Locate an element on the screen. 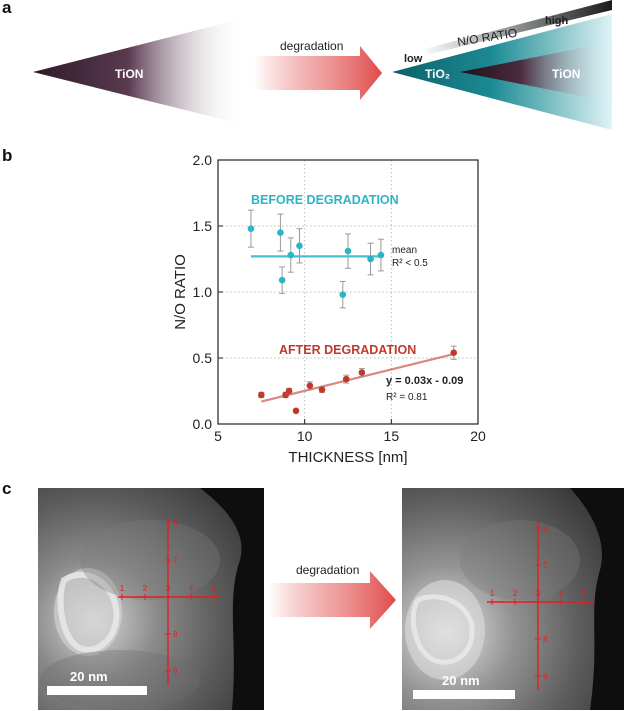 This screenshot has height=711, width=627. tio2-label: TiO₂ is located at coordinates (437, 74).